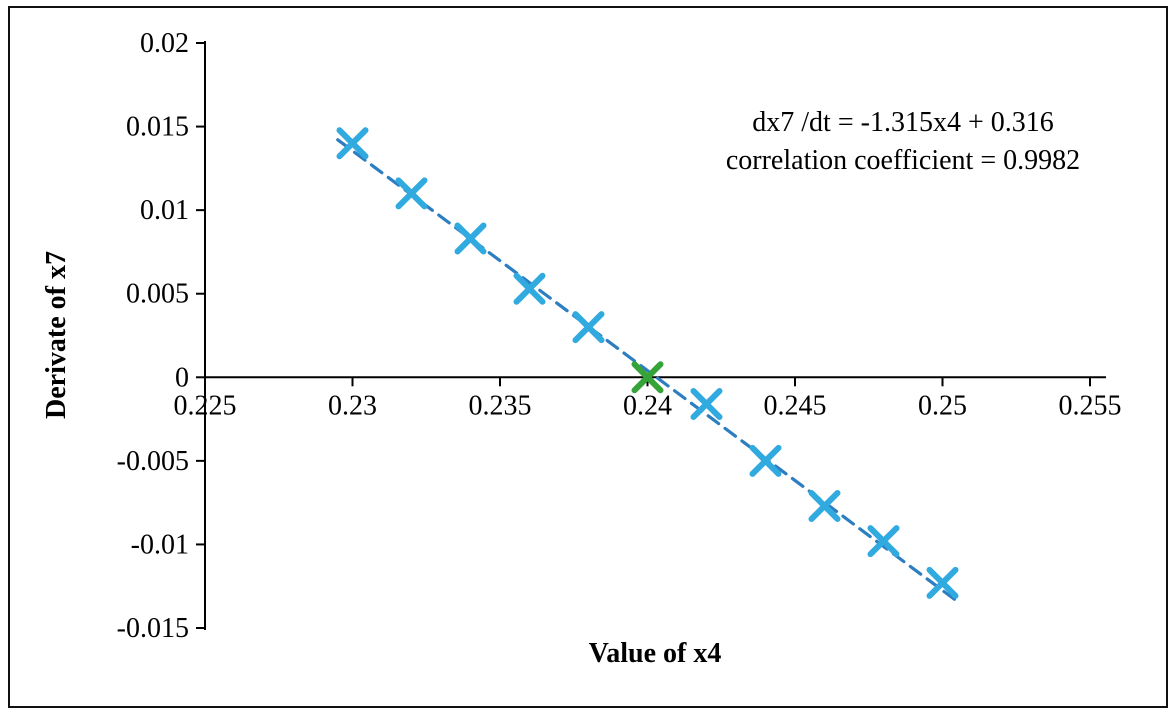 This screenshot has height=714, width=1176. What do you see at coordinates (164, 43) in the screenshot?
I see `y-tick-label: 0.02` at bounding box center [164, 43].